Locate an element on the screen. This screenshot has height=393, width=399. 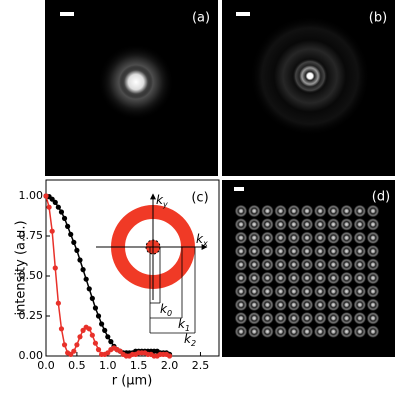
inset-label: kx is located at coordinates (202, 240).